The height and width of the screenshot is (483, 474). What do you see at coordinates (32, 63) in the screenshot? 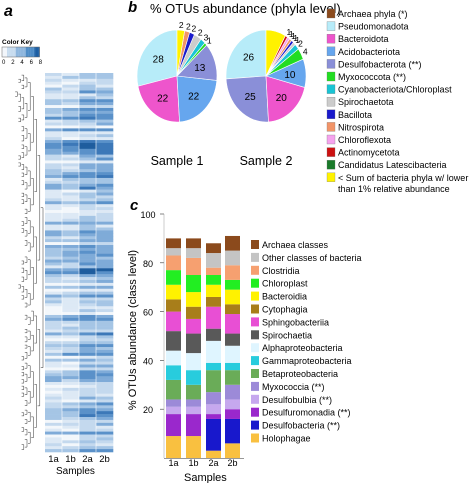
I see `color-key-tick-label: 6` at bounding box center [32, 63].